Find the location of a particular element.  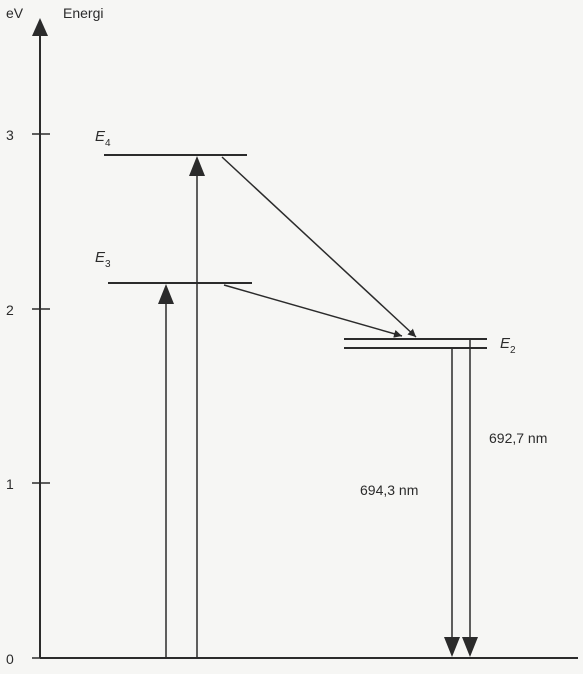

level-e2-label: E2 is located at coordinates (508, 345).